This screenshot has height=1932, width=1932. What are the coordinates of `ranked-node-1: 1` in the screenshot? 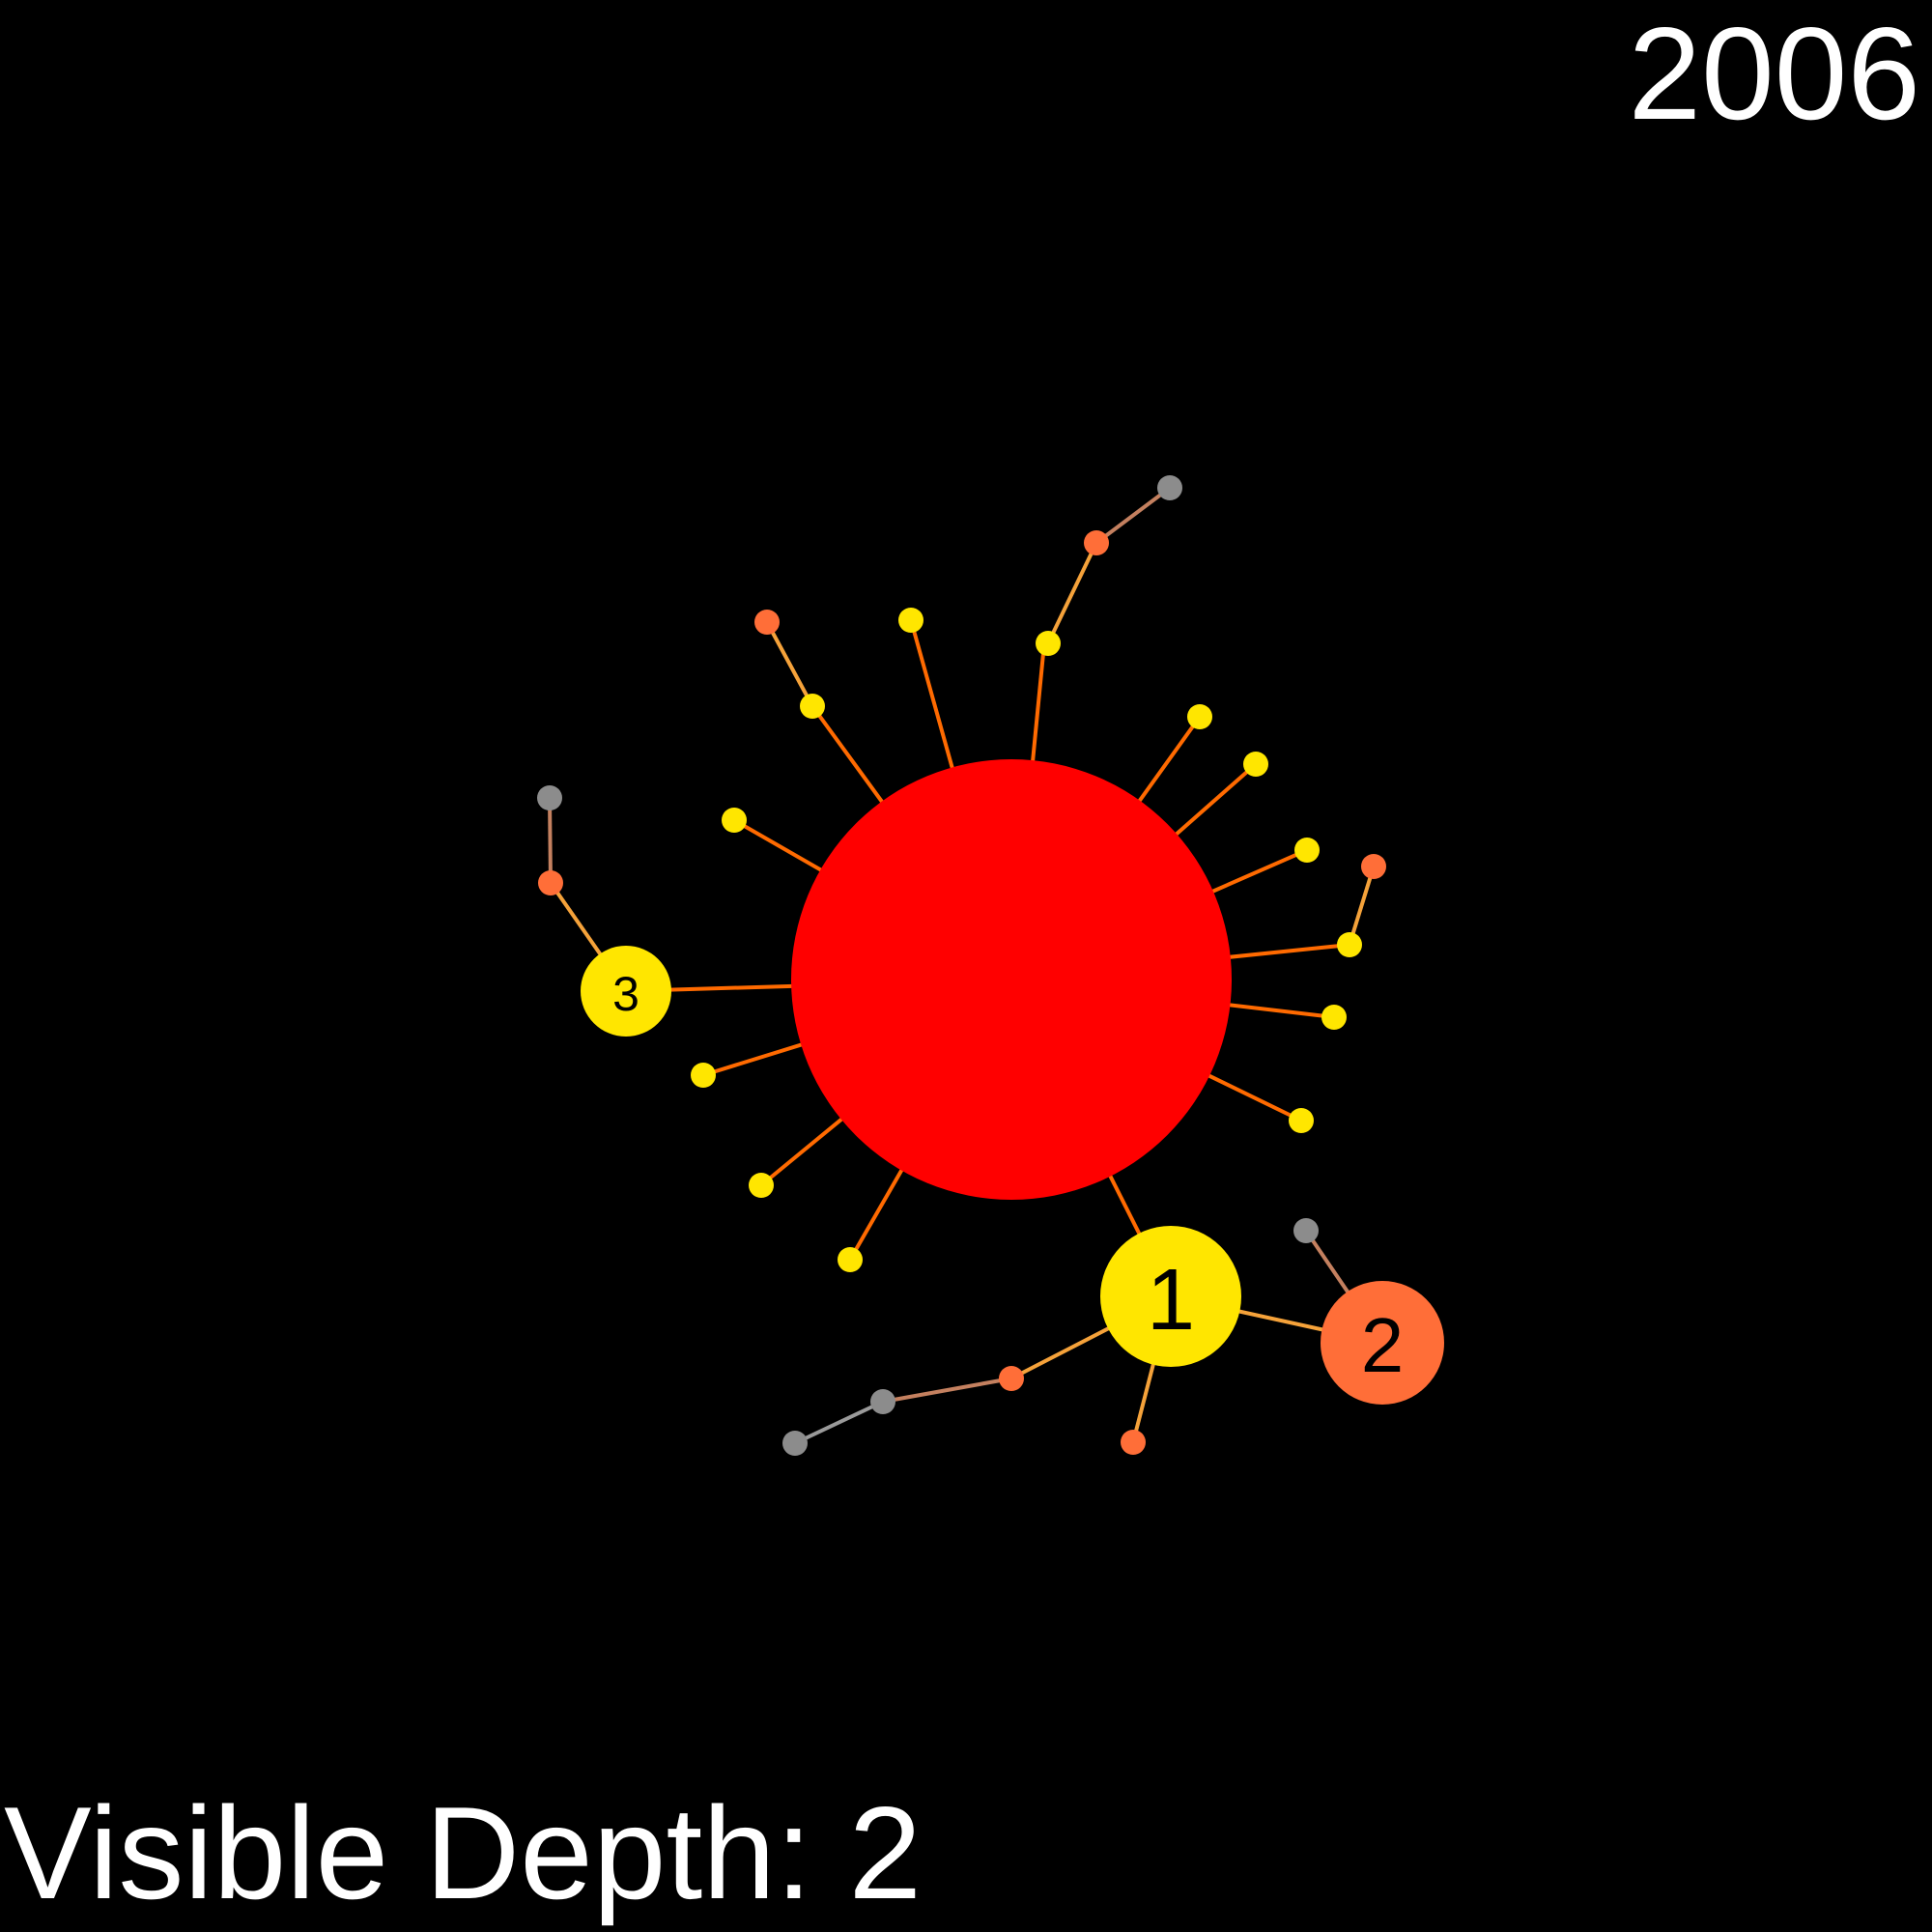 It's located at (1170, 1296).